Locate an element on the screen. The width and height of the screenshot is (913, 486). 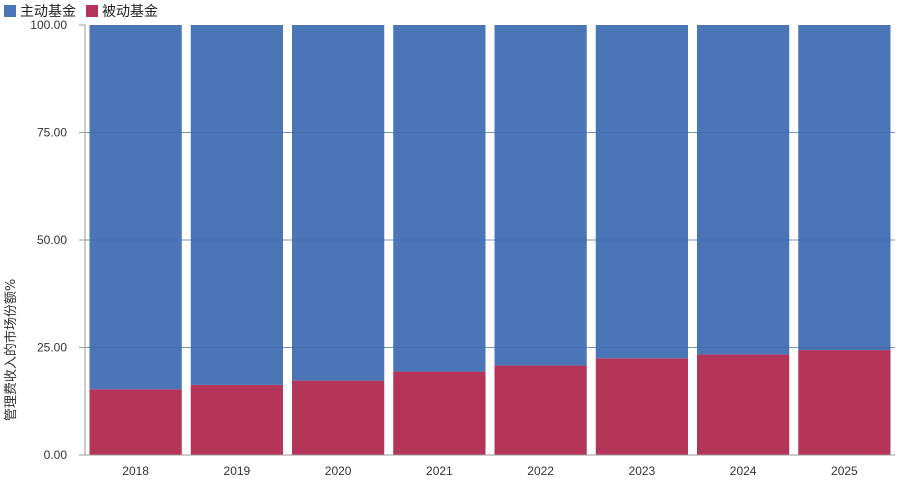
bar-active-2025 is located at coordinates (844, 188).